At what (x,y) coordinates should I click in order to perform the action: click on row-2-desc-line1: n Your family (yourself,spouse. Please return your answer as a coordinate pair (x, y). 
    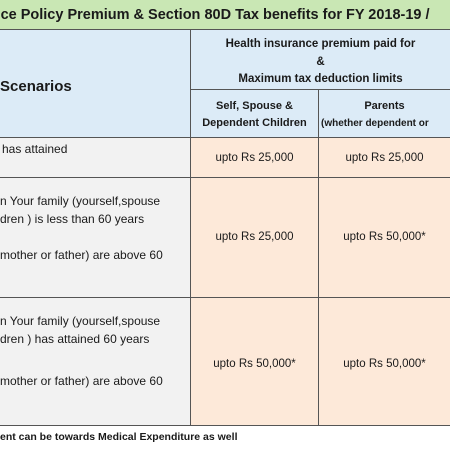
    Looking at the image, I should click on (80, 201).